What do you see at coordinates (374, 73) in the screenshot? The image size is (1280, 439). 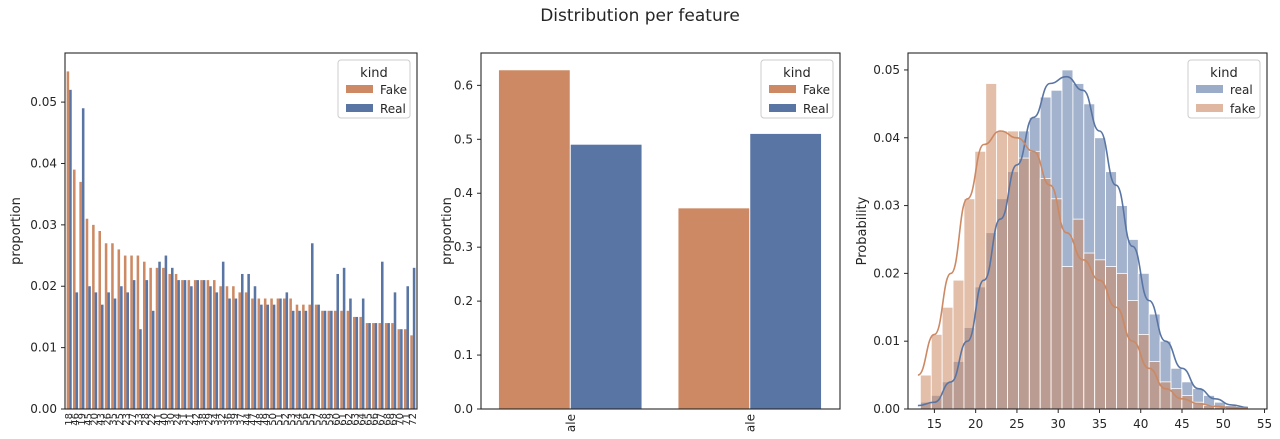 I see `legend-title: kind` at bounding box center [374, 73].